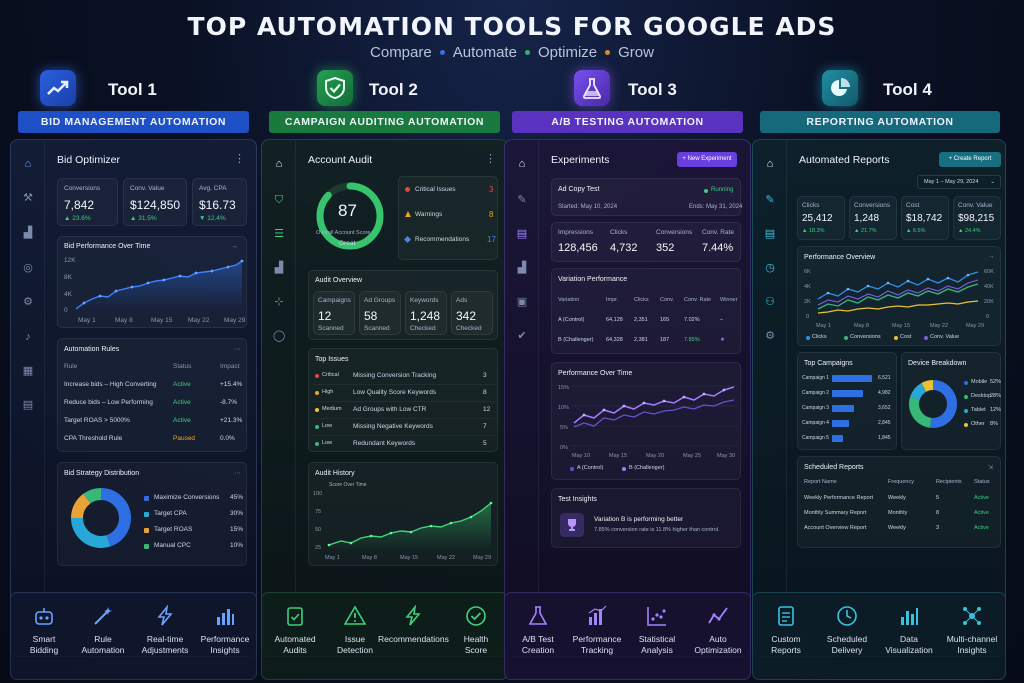 The image size is (1024, 683). I want to click on issue-text: Missing Conversion Tracking, so click(395, 375).